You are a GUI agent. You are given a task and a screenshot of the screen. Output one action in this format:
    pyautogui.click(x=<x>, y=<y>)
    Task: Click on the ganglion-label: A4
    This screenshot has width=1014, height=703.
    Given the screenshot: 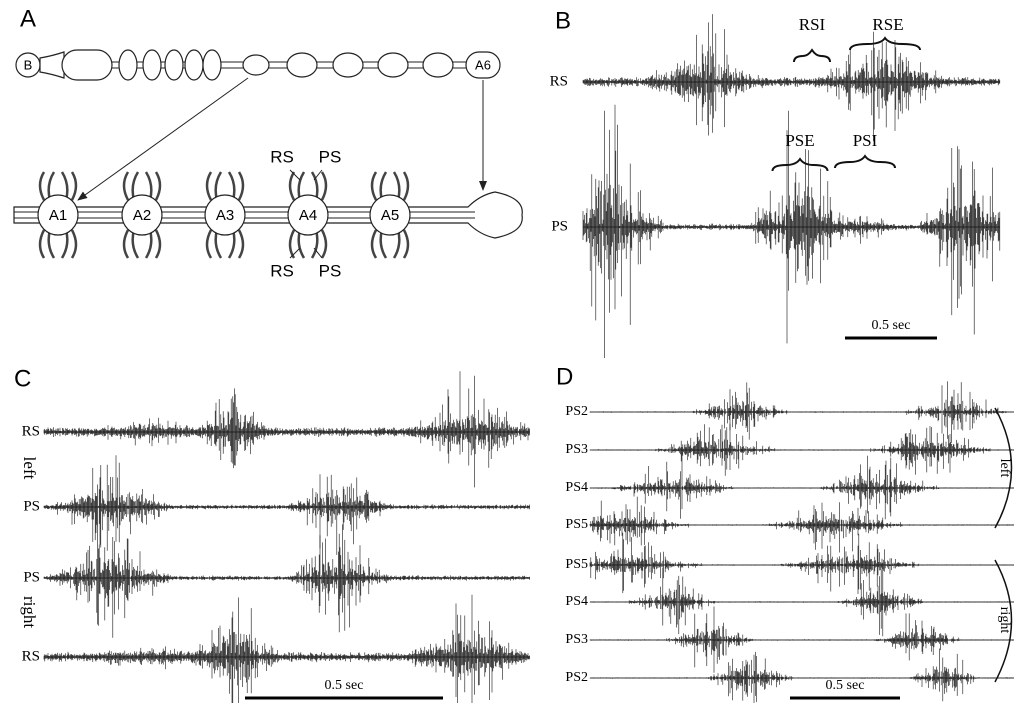 What is the action you would take?
    pyautogui.click(x=308, y=215)
    